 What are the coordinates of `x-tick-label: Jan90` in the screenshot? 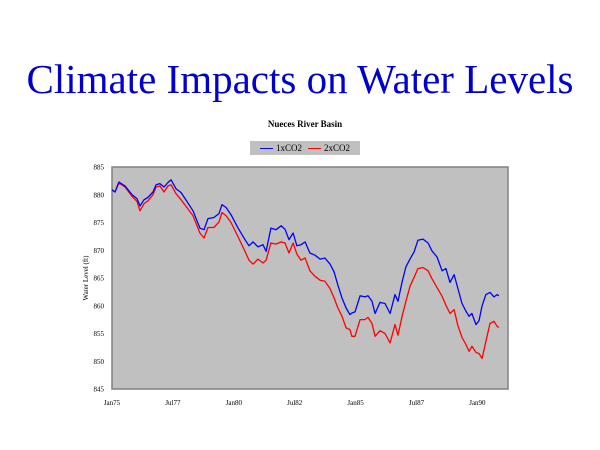 It's located at (477, 403).